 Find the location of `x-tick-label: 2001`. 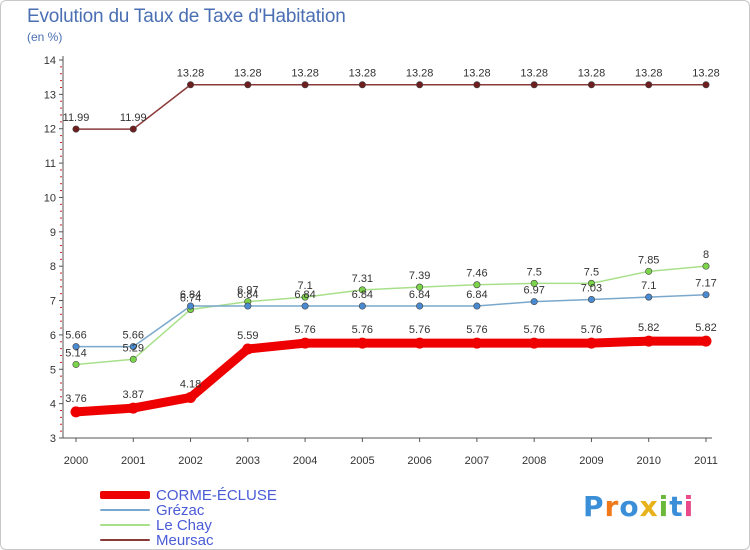

x-tick-label: 2001 is located at coordinates (133, 461).